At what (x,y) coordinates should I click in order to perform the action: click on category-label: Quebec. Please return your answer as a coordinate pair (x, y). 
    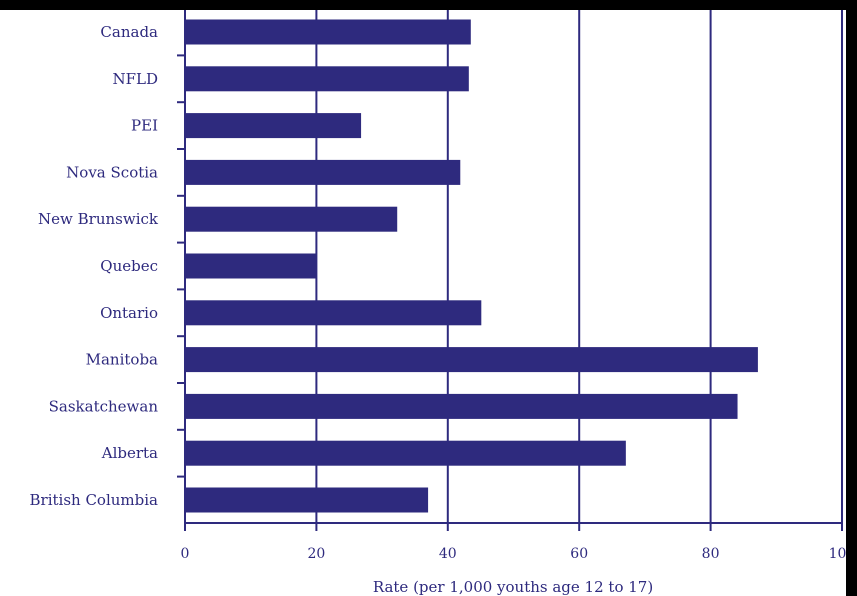
    Looking at the image, I should click on (129, 266).